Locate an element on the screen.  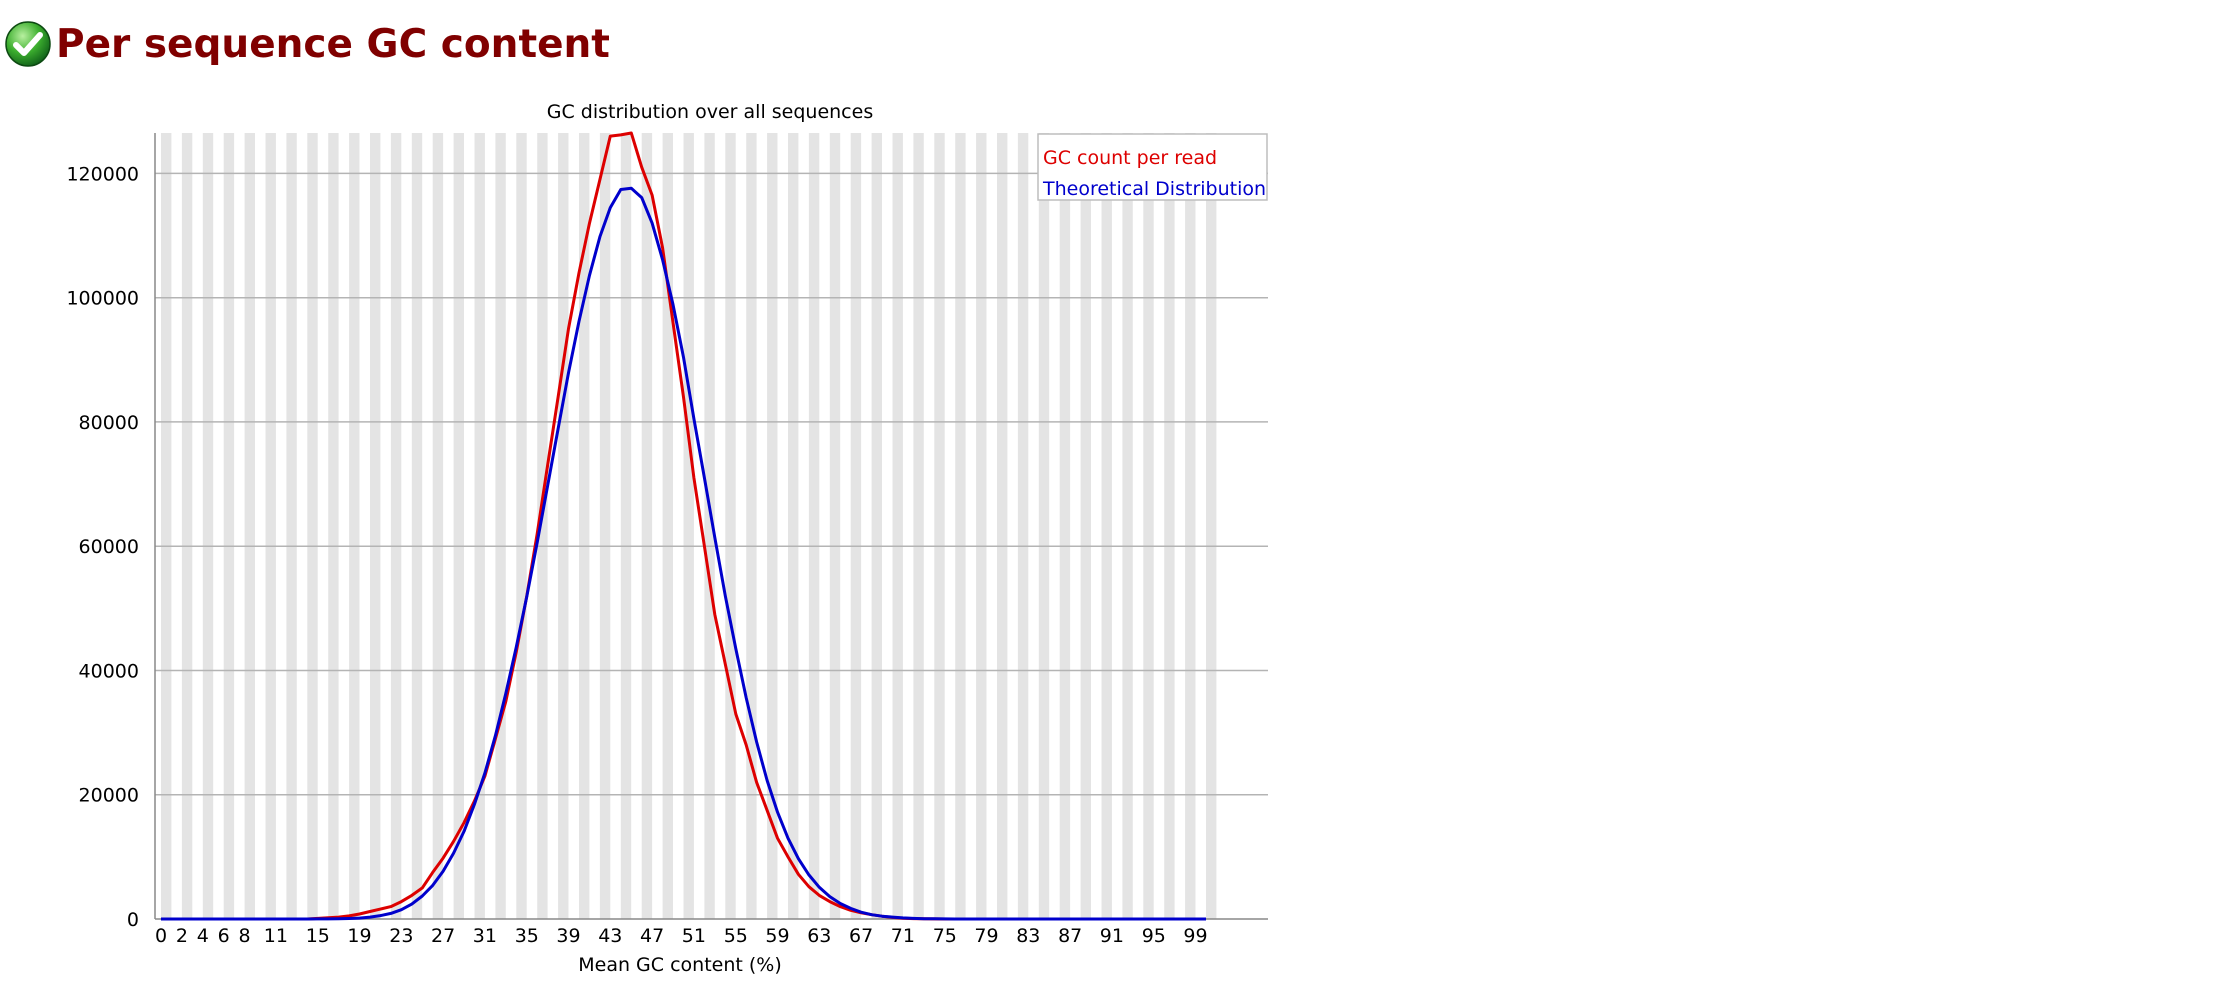
y-tick-label: 40000 is located at coordinates (109, 672).